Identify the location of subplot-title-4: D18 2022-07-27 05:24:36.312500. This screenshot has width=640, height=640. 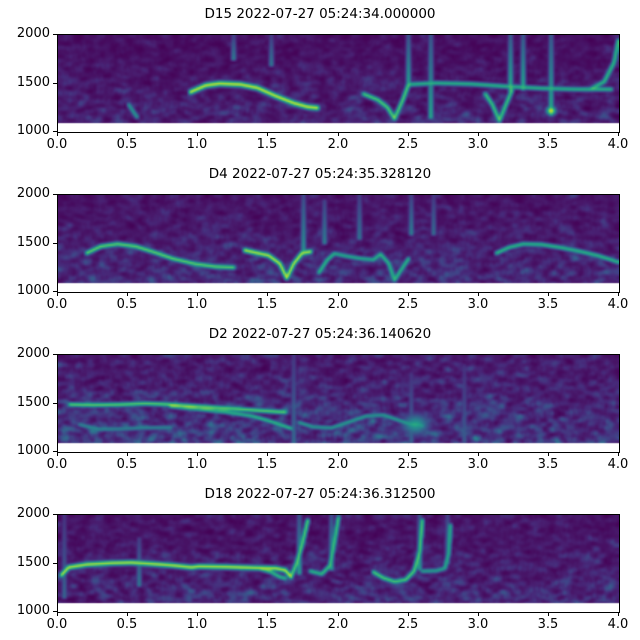
(320, 494).